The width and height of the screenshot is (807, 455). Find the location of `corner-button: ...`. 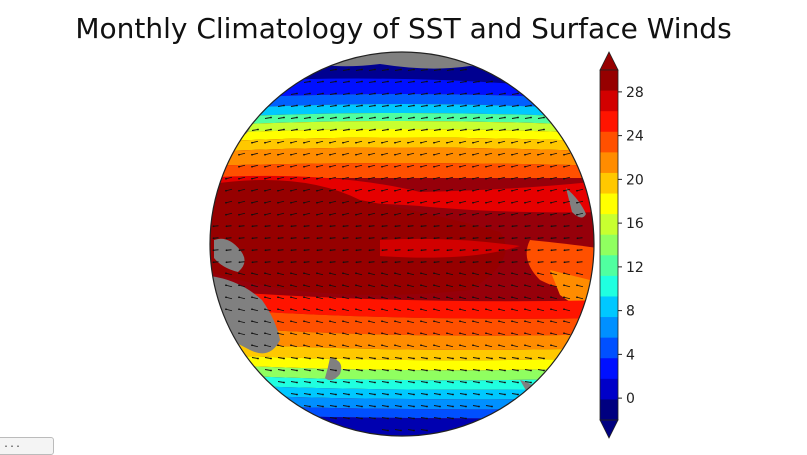

corner-button: ... is located at coordinates (27, 446).